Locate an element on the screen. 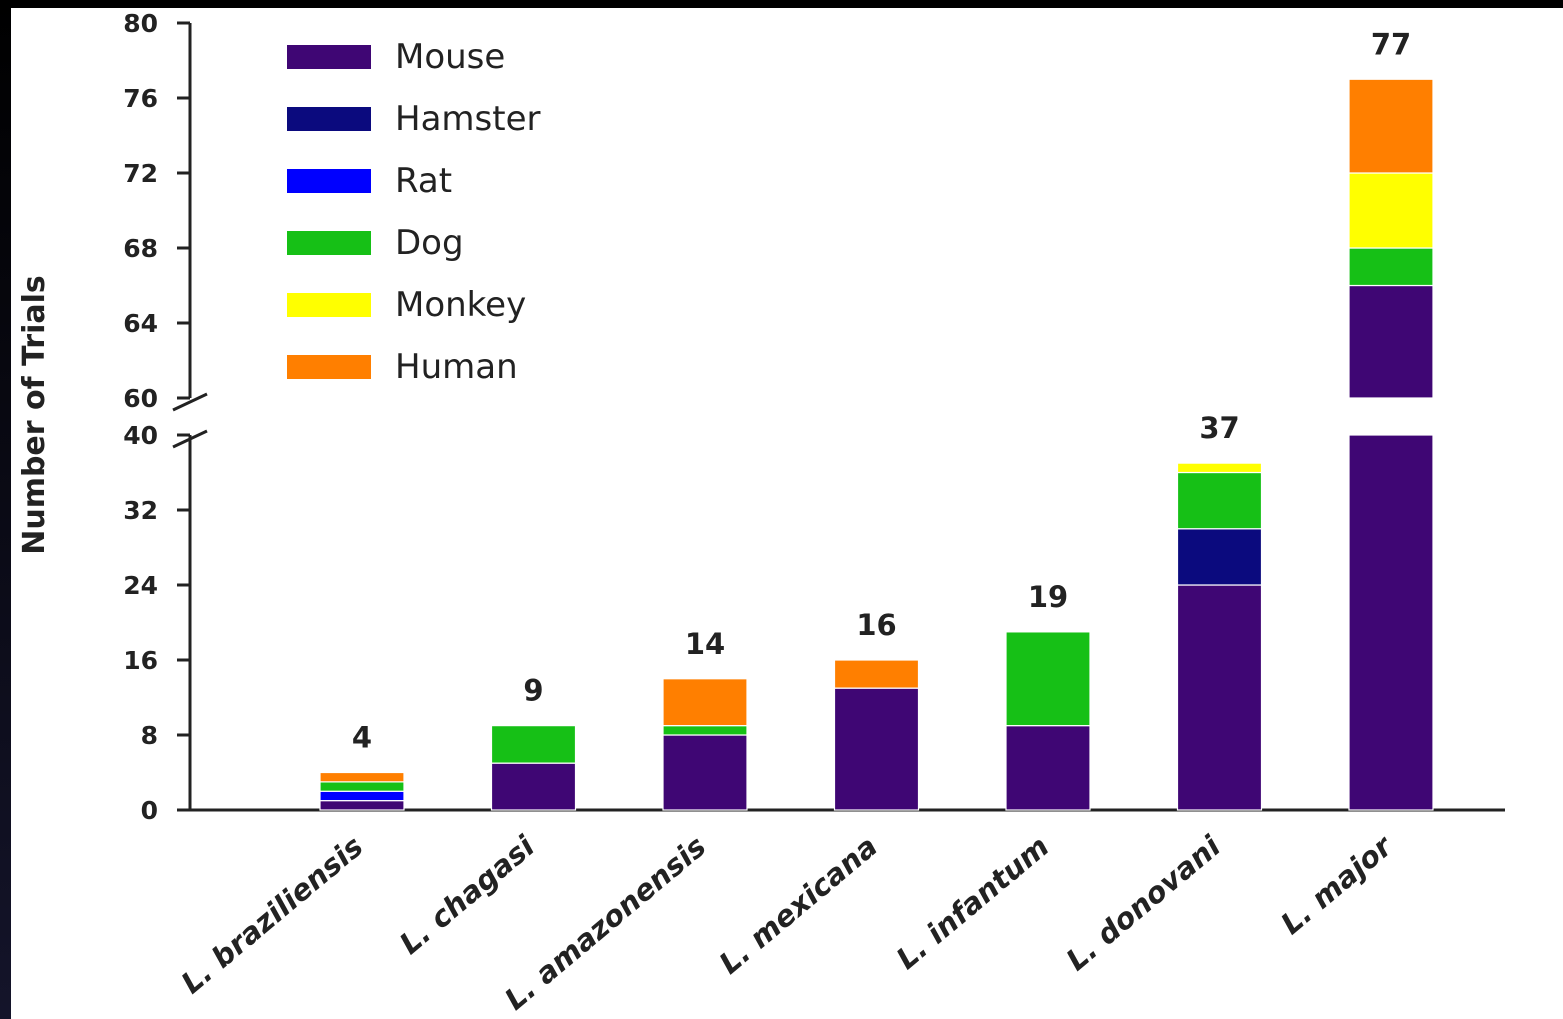  legend-swatch-mouse is located at coordinates (329, 57).